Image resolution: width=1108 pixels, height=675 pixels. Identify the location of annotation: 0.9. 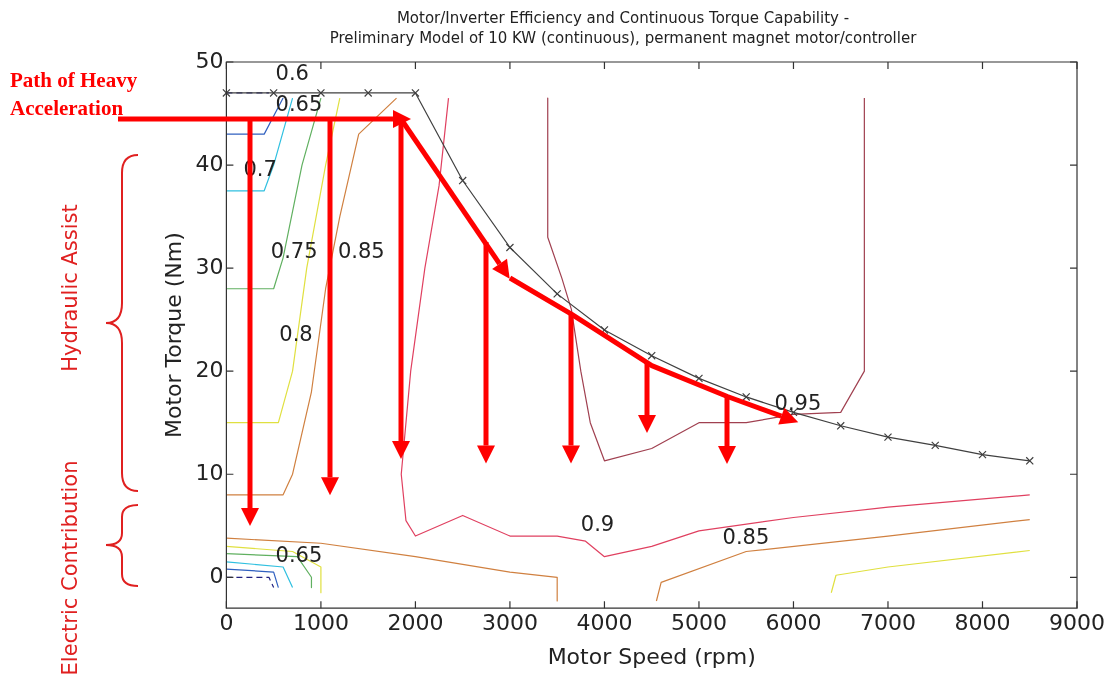
(597, 524).